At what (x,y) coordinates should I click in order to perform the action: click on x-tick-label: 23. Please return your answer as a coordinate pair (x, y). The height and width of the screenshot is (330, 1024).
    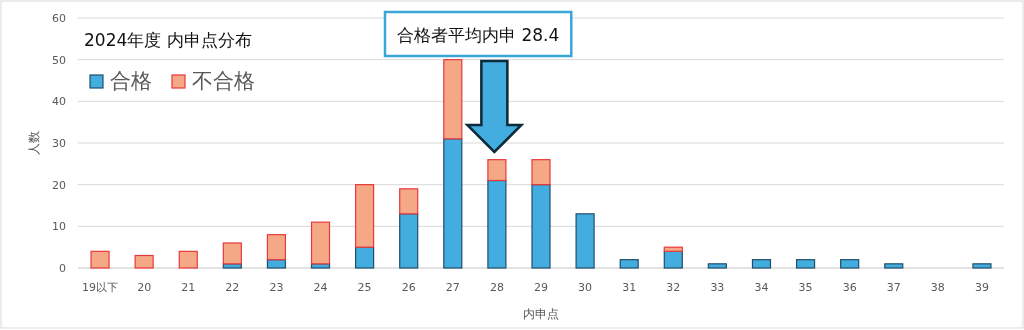
    Looking at the image, I should click on (276, 287).